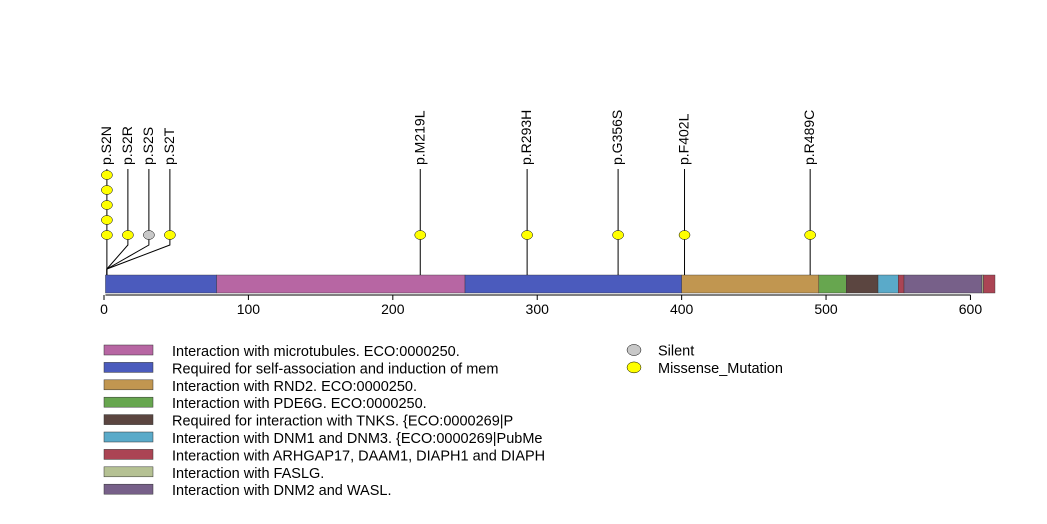  What do you see at coordinates (684, 139) in the screenshot?
I see `mutation-label: p.F402L` at bounding box center [684, 139].